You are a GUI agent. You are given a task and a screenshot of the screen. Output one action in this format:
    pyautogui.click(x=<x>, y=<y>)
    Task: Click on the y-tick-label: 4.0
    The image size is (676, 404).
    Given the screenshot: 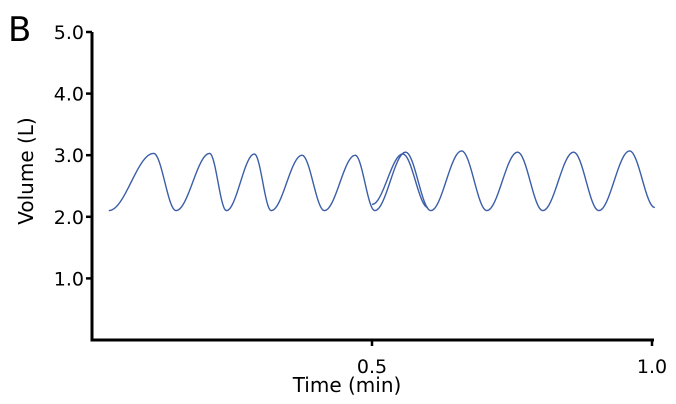 What is the action you would take?
    pyautogui.click(x=69, y=95)
    